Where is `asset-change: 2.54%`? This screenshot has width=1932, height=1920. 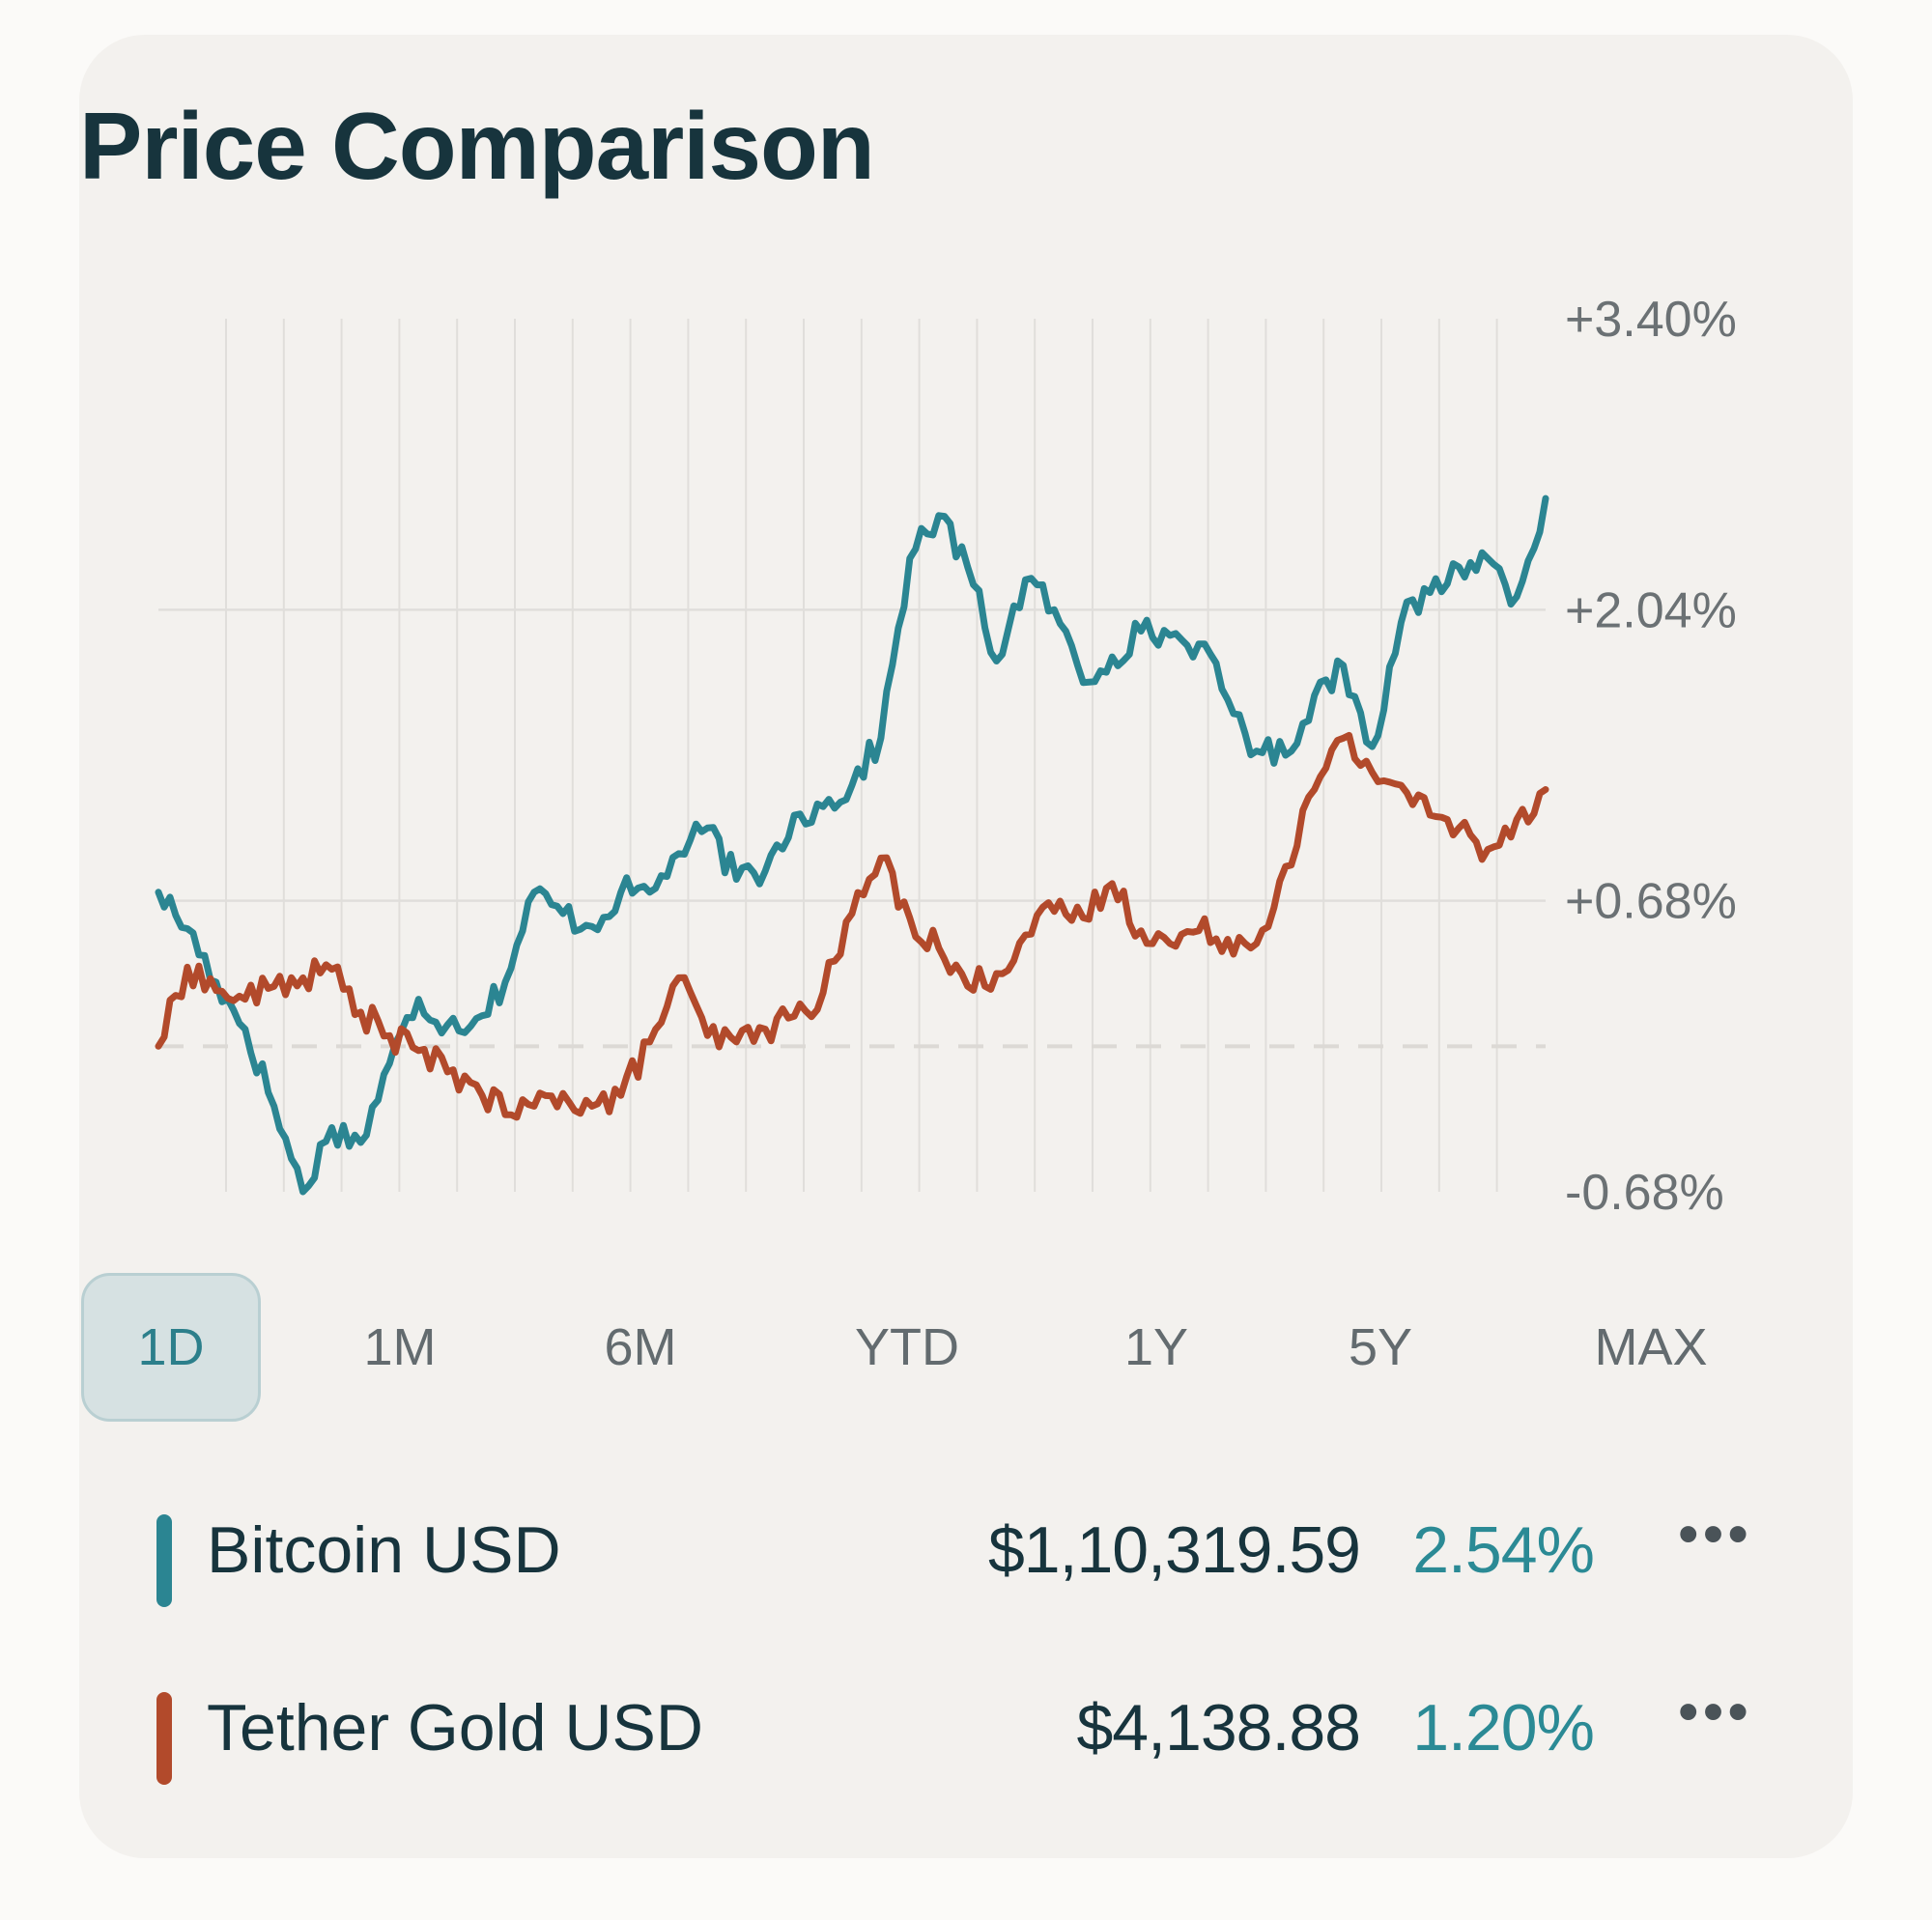
asset-change: 2.54% is located at coordinates (1503, 1550).